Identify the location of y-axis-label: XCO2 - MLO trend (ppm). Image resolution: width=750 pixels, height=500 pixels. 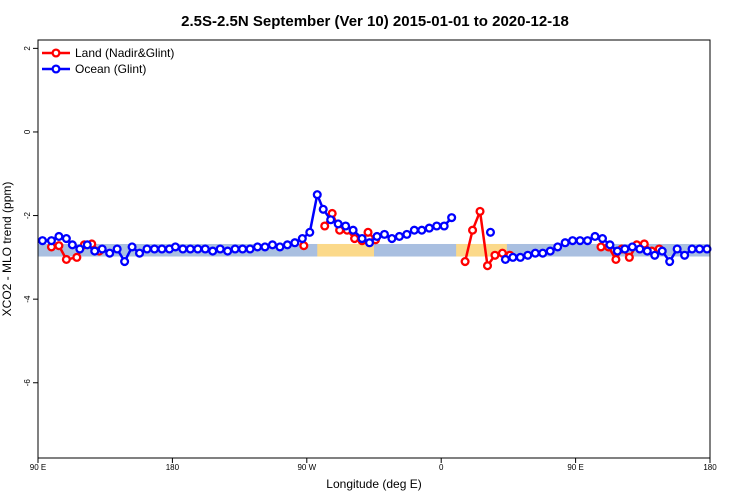
(7, 249).